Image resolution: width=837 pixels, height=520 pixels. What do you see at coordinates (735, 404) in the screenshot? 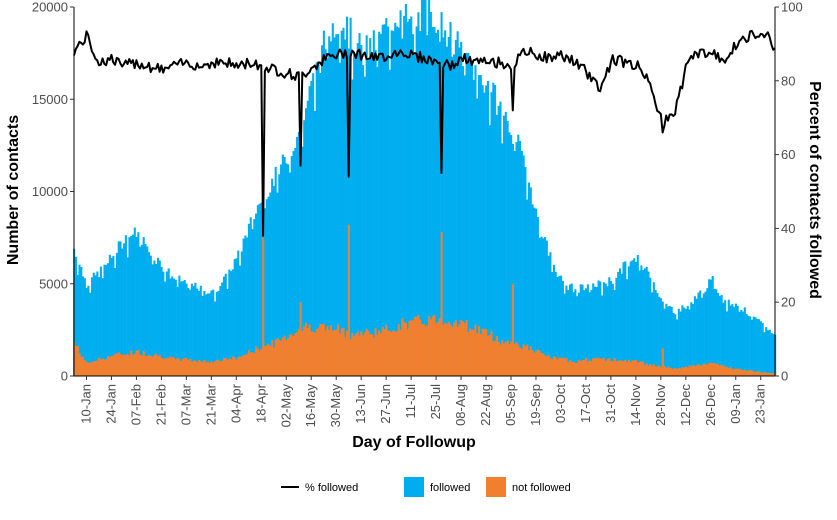
I see `x-tick-label: 09-Jan` at bounding box center [735, 404].